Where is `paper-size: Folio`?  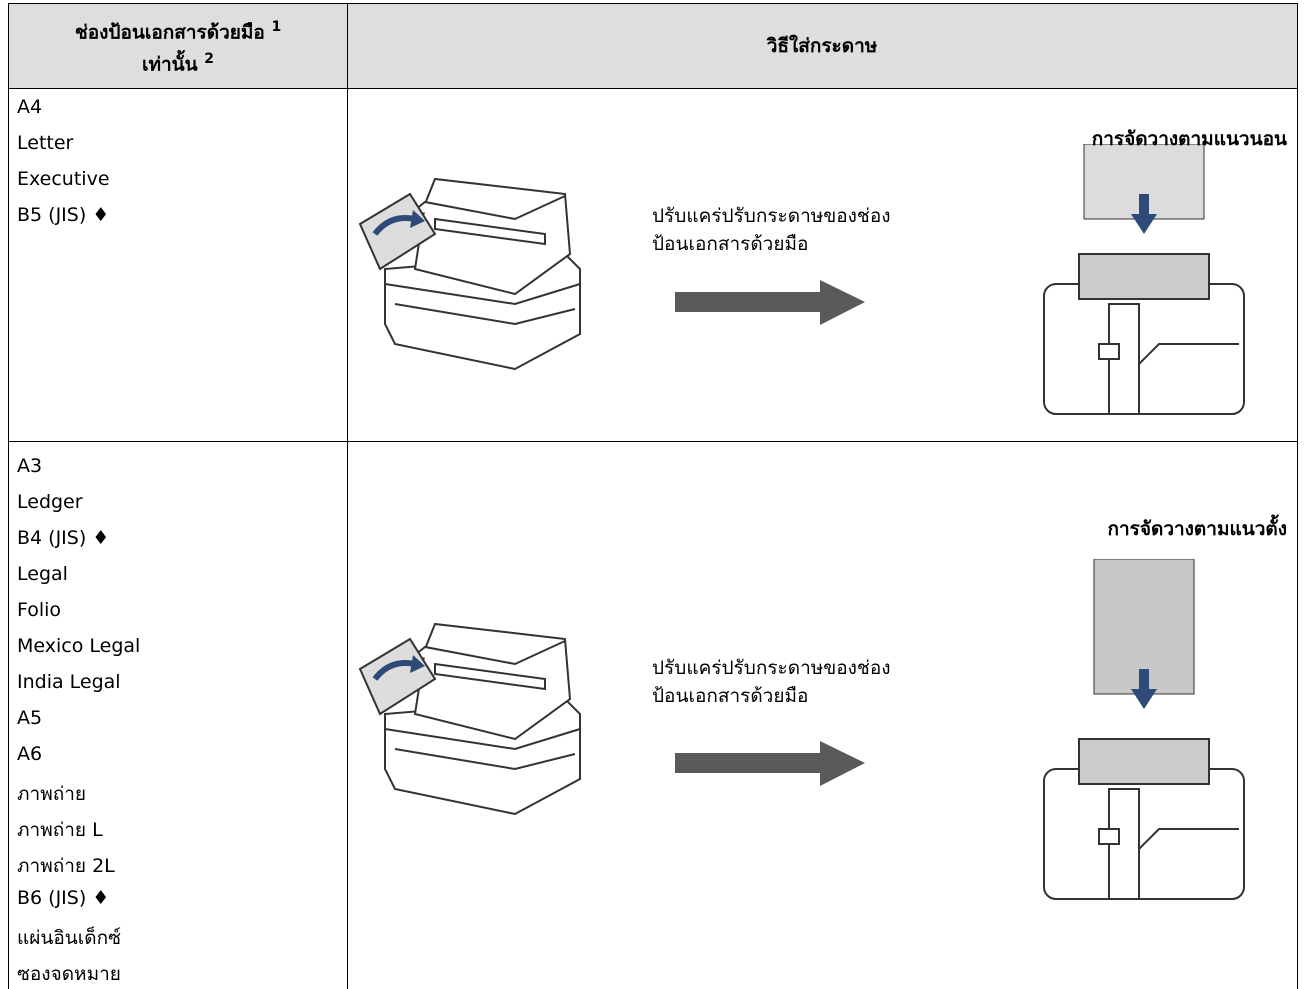 paper-size: Folio is located at coordinates (39, 610).